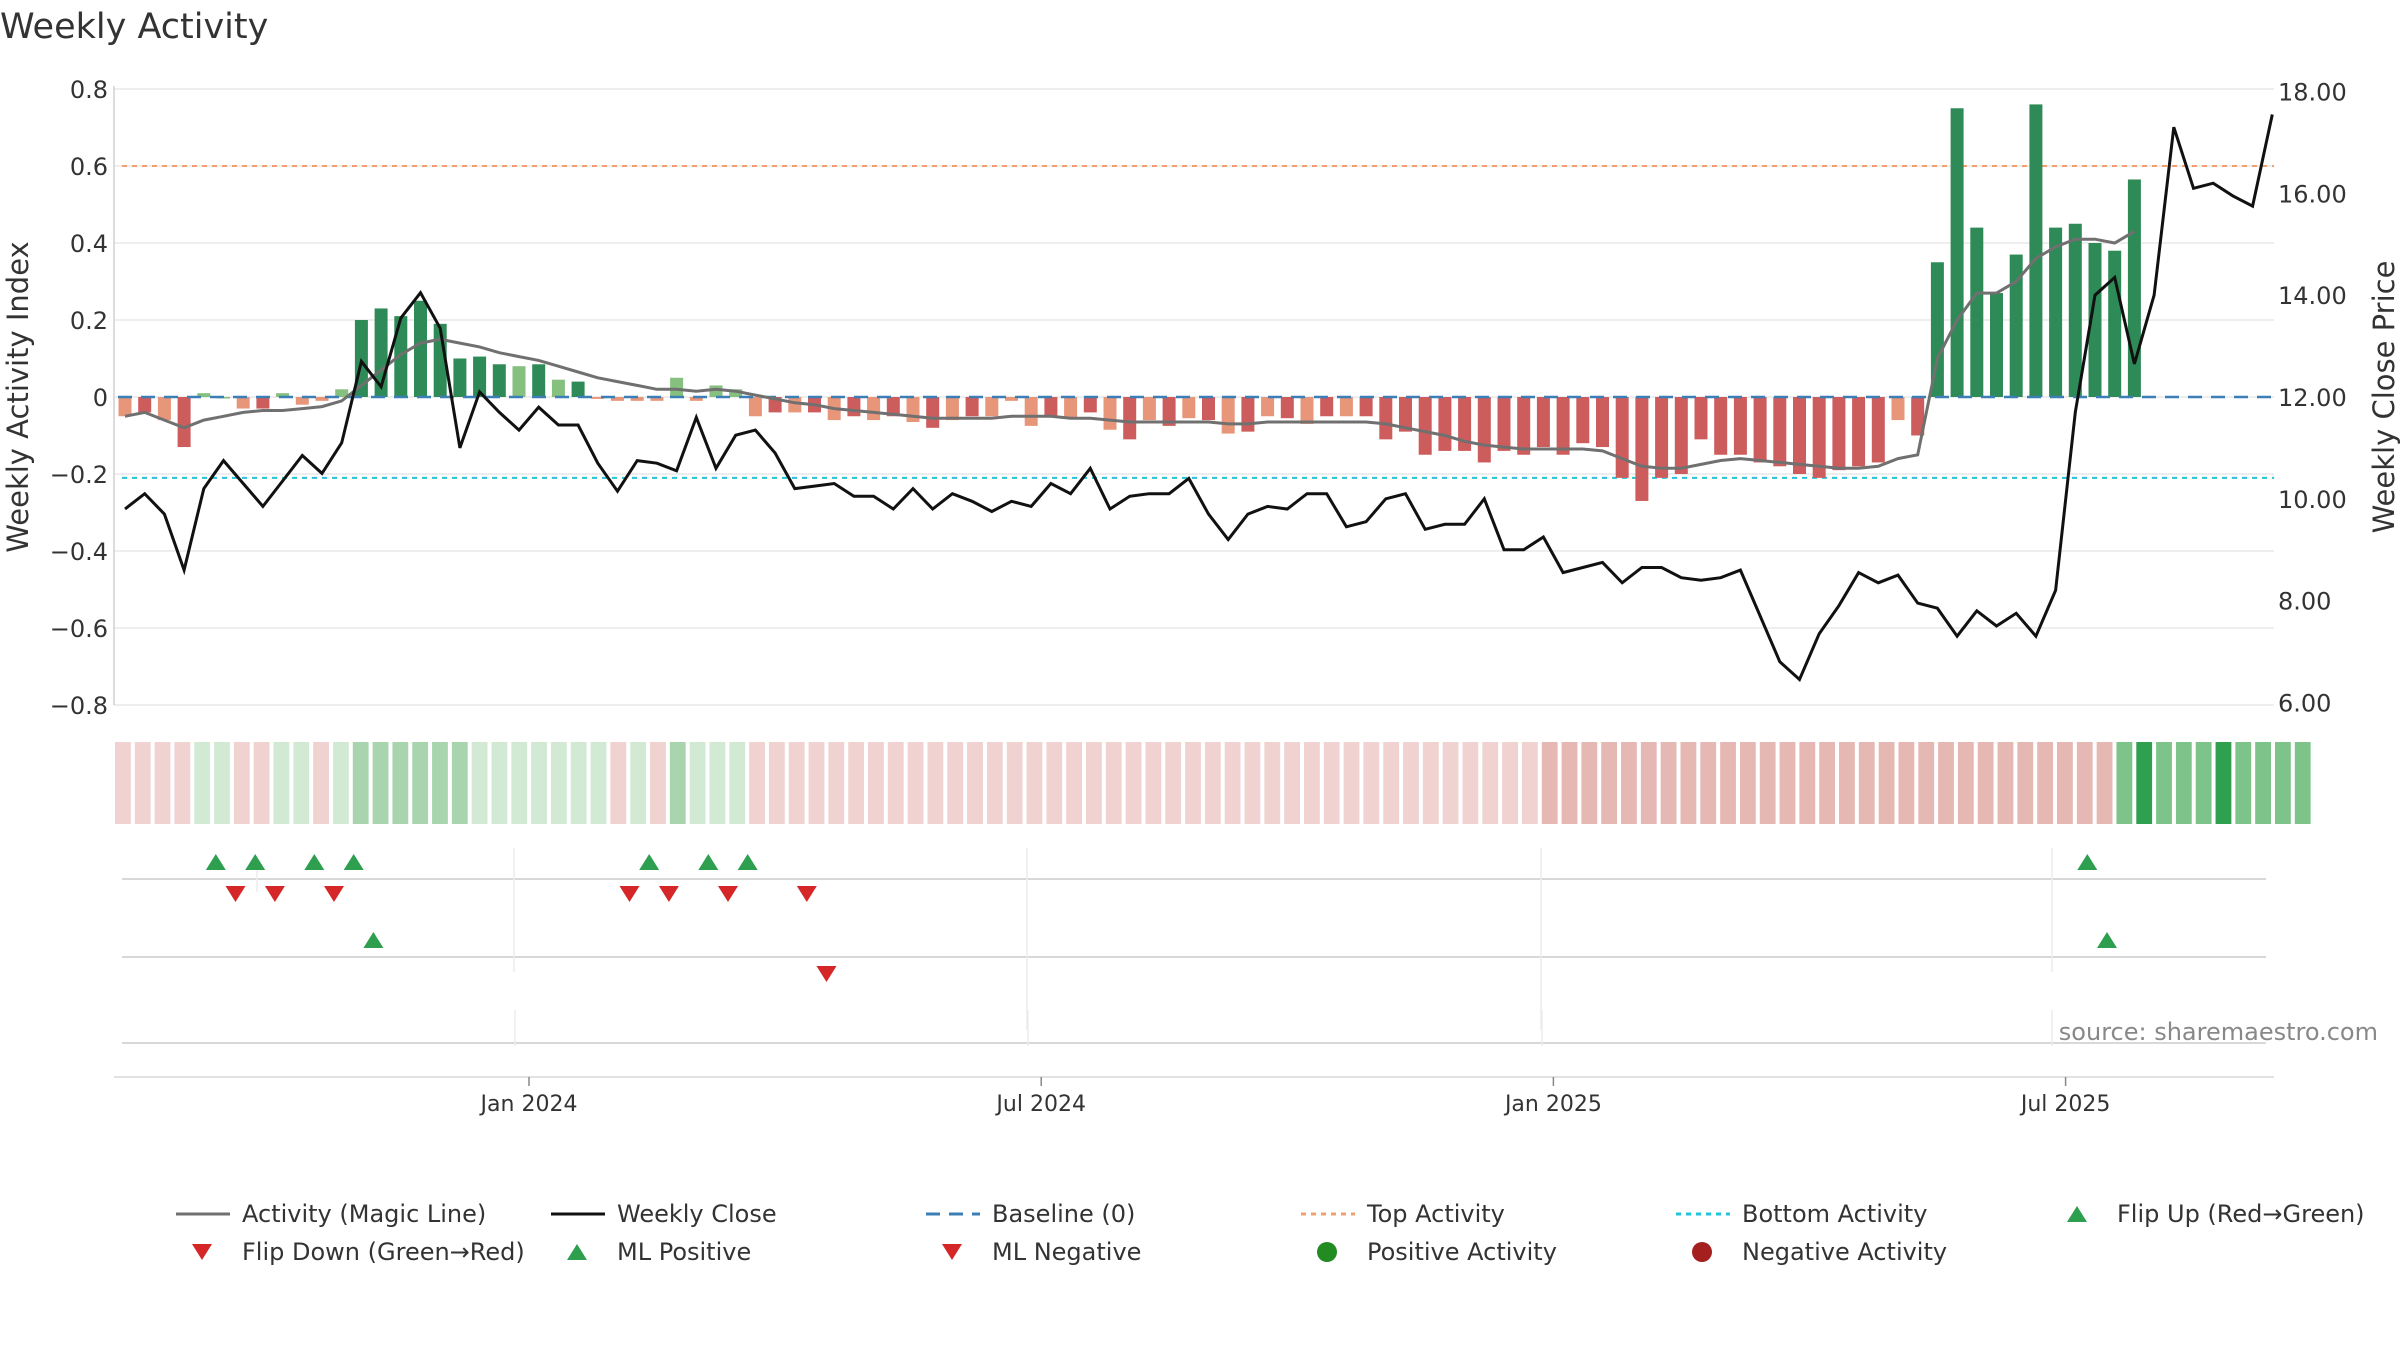 The image size is (2400, 1354). What do you see at coordinates (134, 27) in the screenshot?
I see `chart-title: Weekly Activity` at bounding box center [134, 27].